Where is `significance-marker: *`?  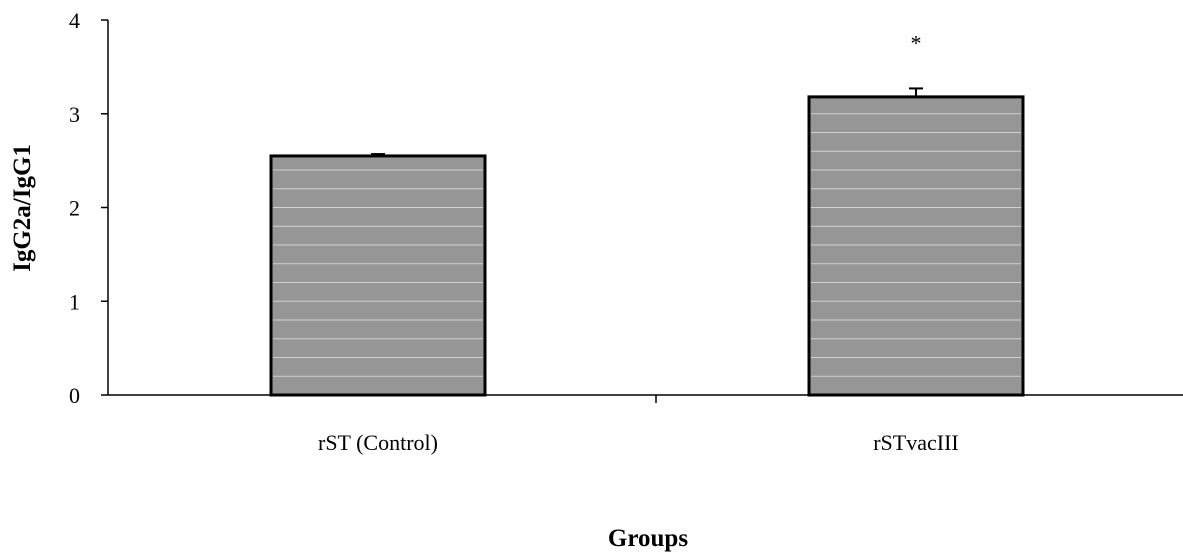
significance-marker: * is located at coordinates (916, 42).